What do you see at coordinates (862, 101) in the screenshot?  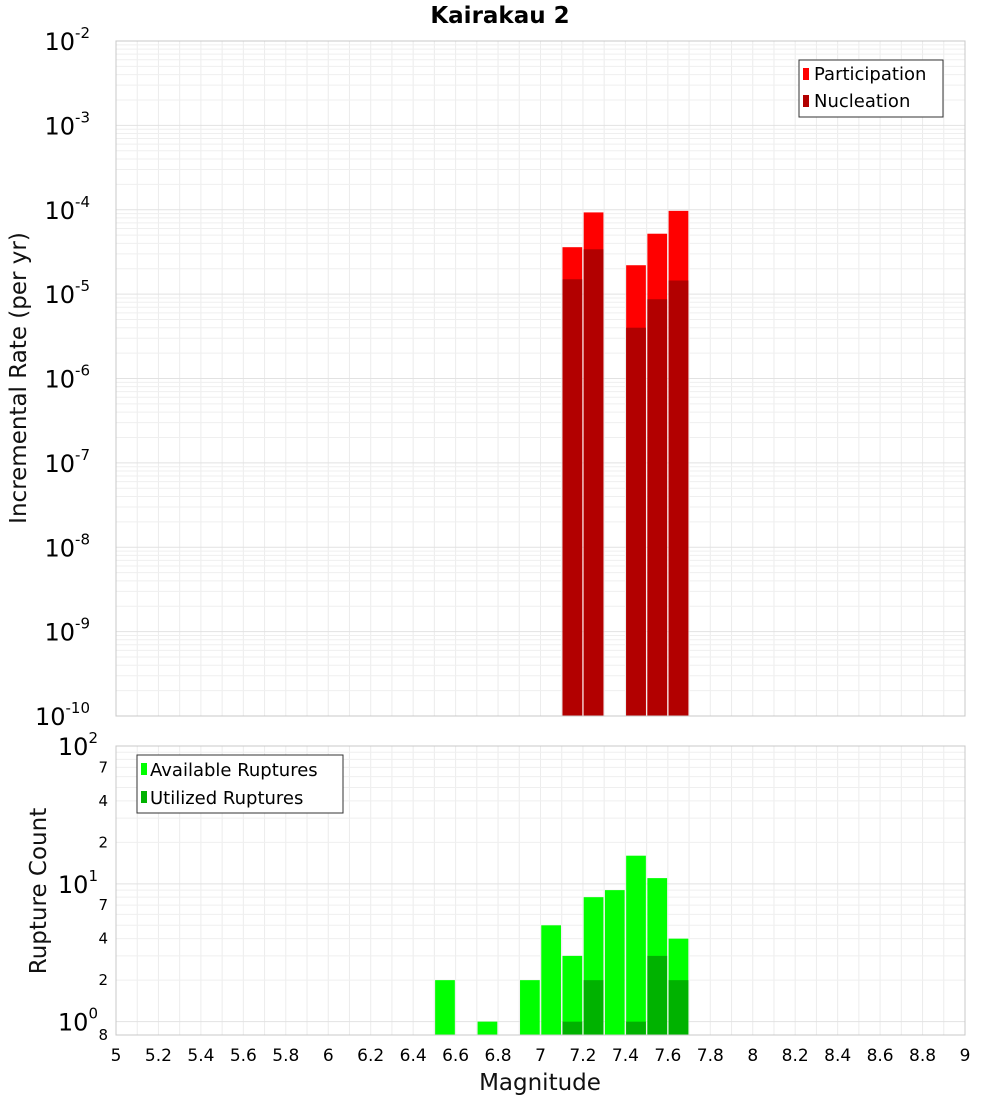 I see `legend-label-nucleation: Nucleation` at bounding box center [862, 101].